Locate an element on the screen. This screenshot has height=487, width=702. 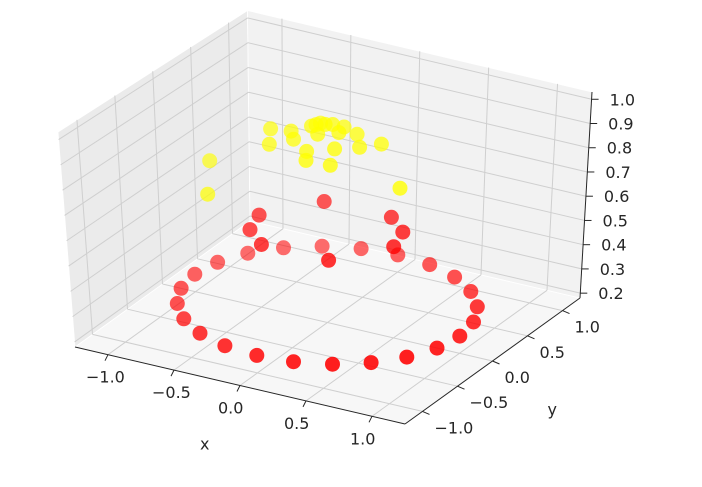
y-tick-label: −1.0 is located at coordinates (454, 427).